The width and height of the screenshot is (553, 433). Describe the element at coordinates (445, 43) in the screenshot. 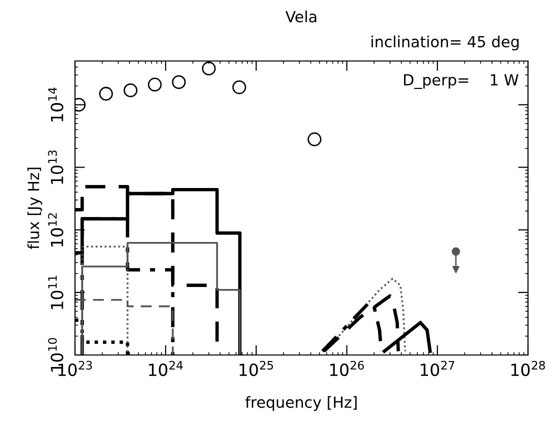

I see `text: inclination= 45 deg` at that location.